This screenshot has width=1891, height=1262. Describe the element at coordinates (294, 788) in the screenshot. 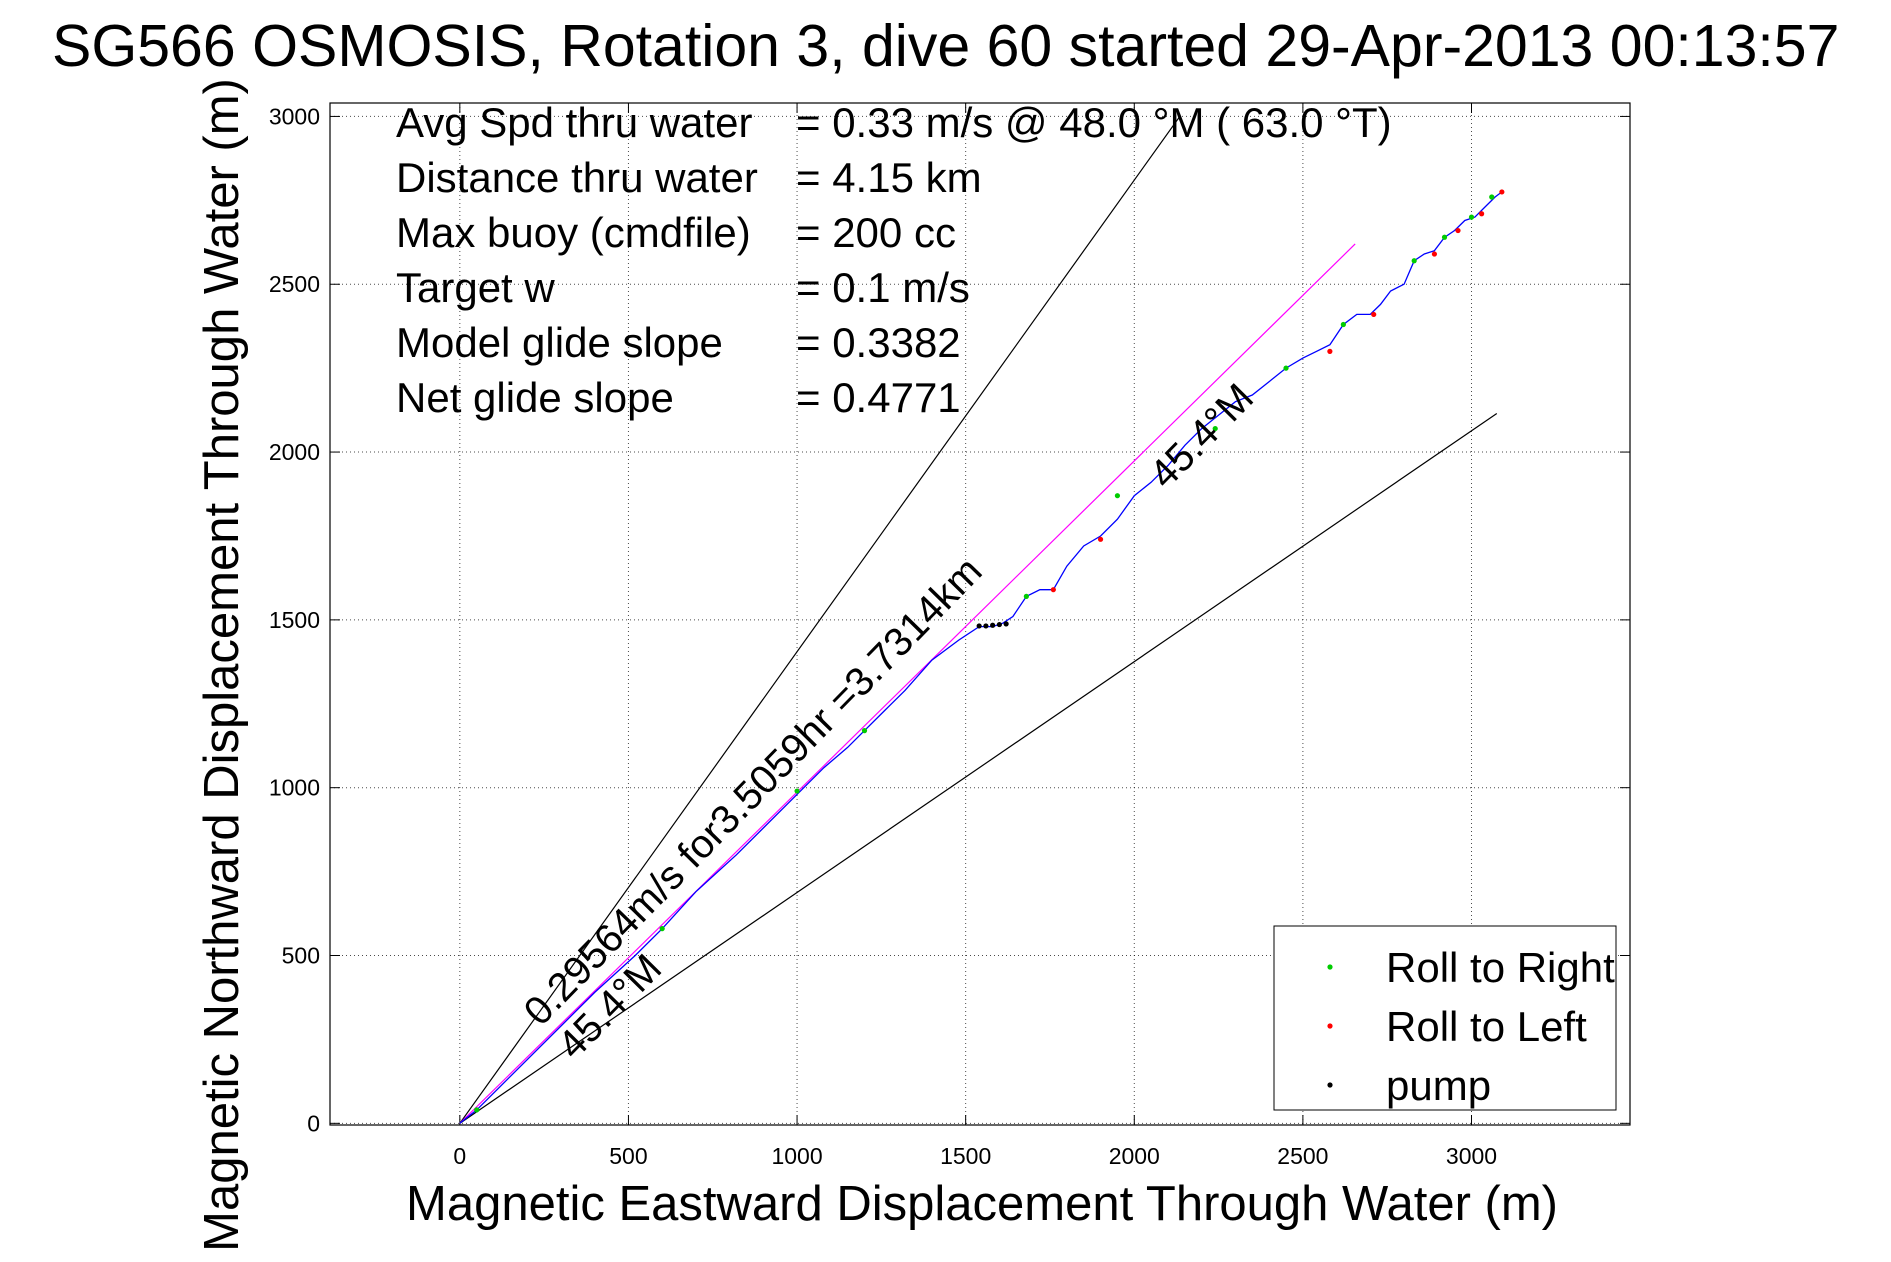

I see `y-tick-label: 1000` at that location.